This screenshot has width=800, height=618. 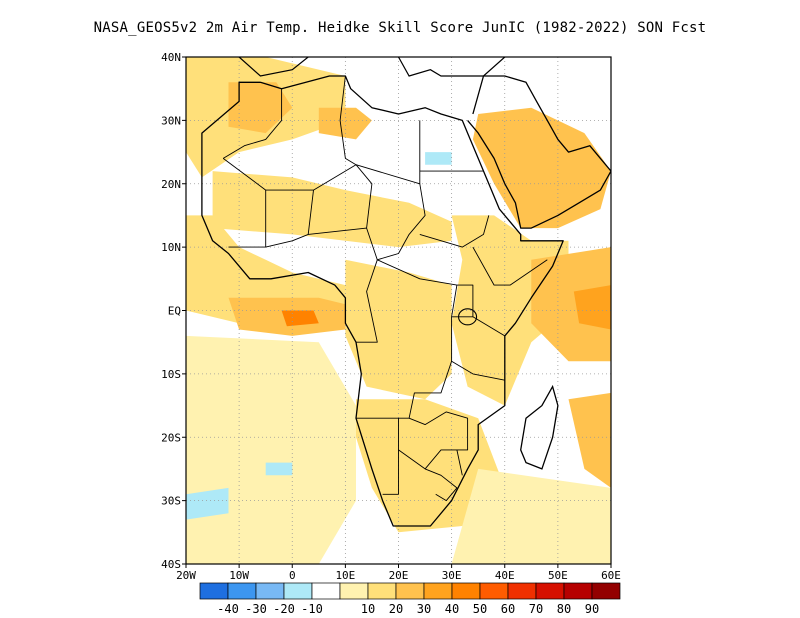 I want to click on skill-region-morocco, so click(x=260, y=108).